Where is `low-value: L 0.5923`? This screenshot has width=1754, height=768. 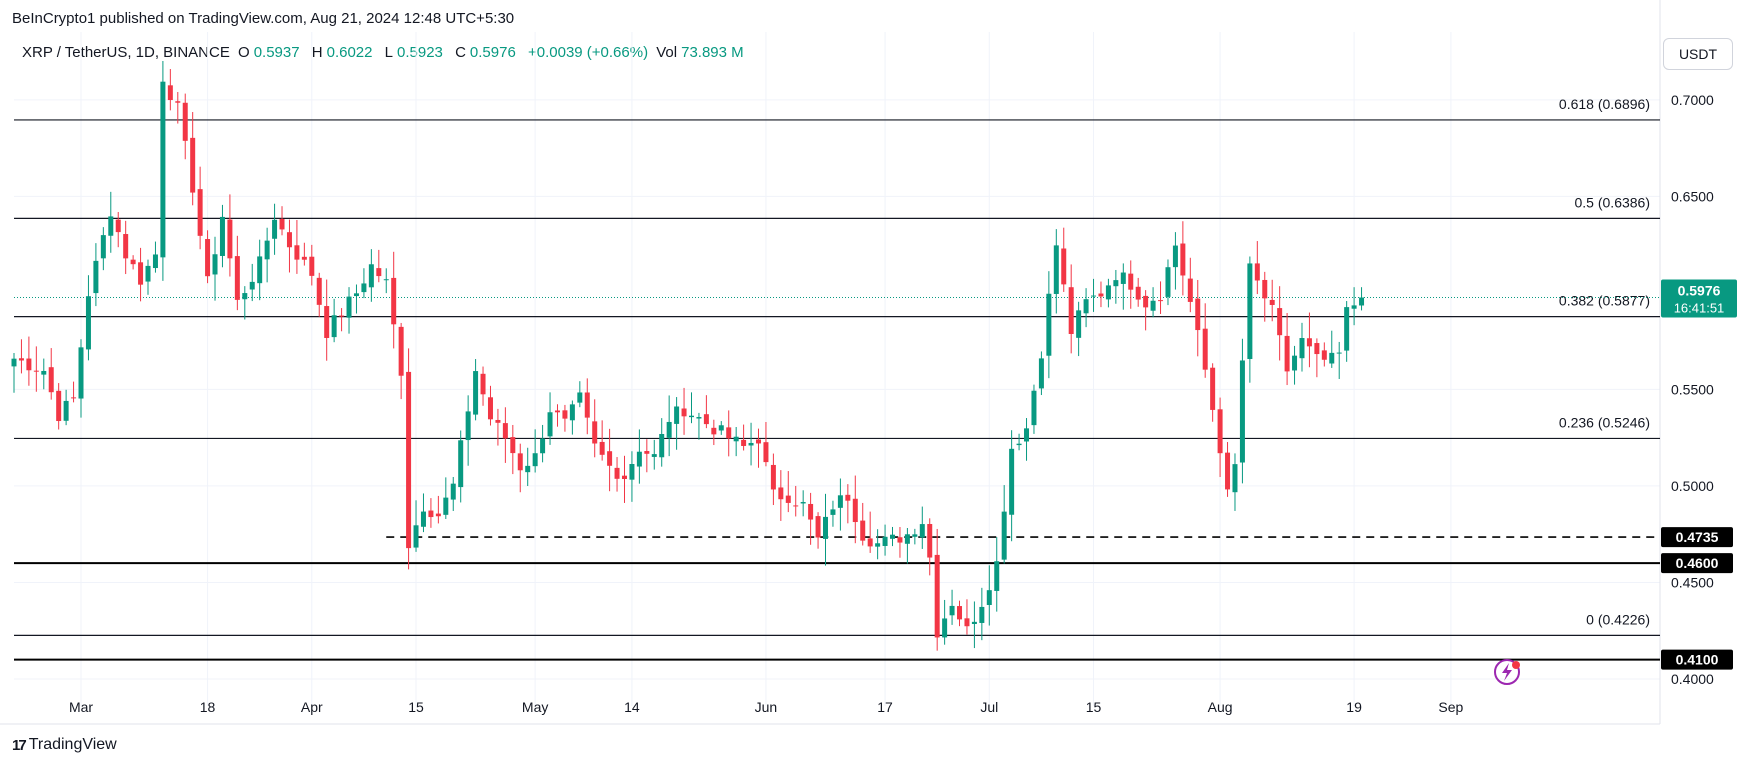
low-value: L 0.5923 is located at coordinates (413, 52).